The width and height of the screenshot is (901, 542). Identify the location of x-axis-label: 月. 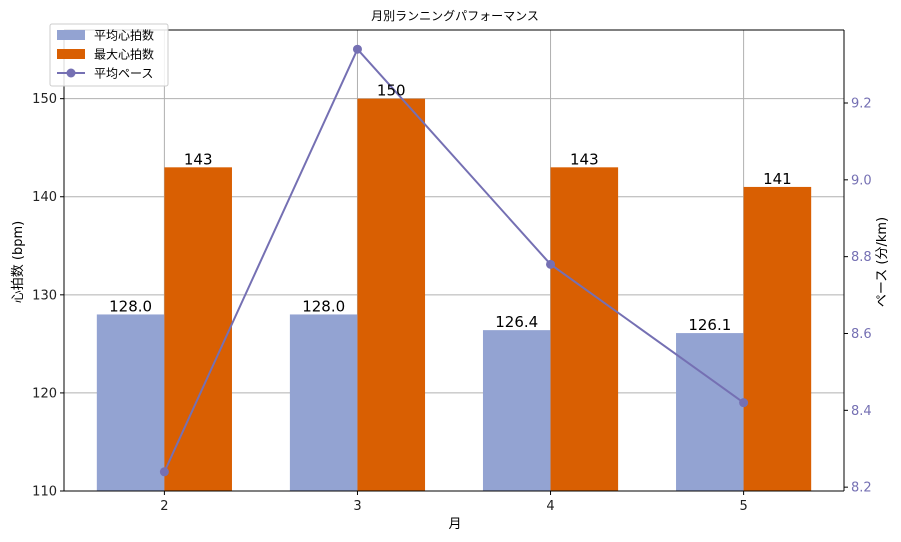
(454, 524).